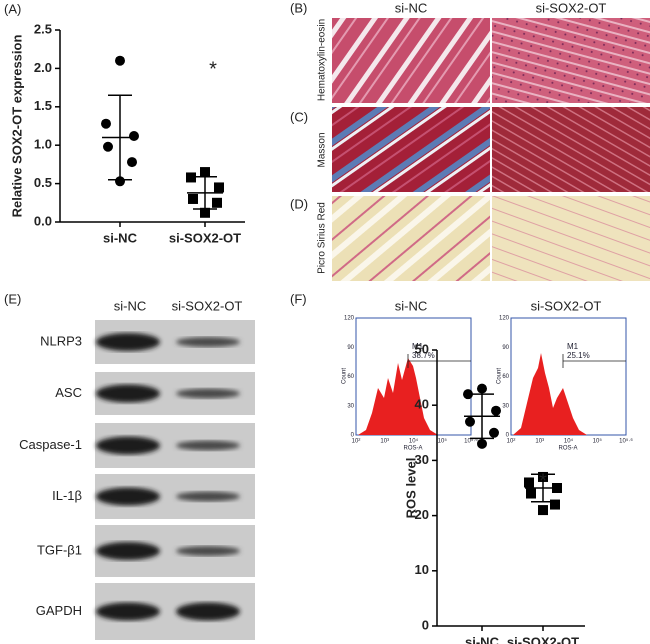  I want to click on y-tick-label: 40, so click(422, 404).